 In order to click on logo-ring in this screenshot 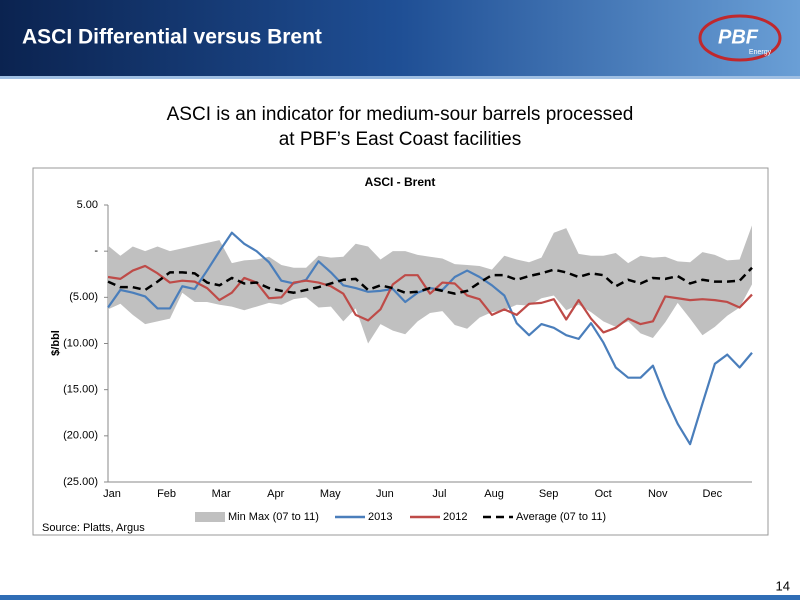, I will do `click(740, 38)`.